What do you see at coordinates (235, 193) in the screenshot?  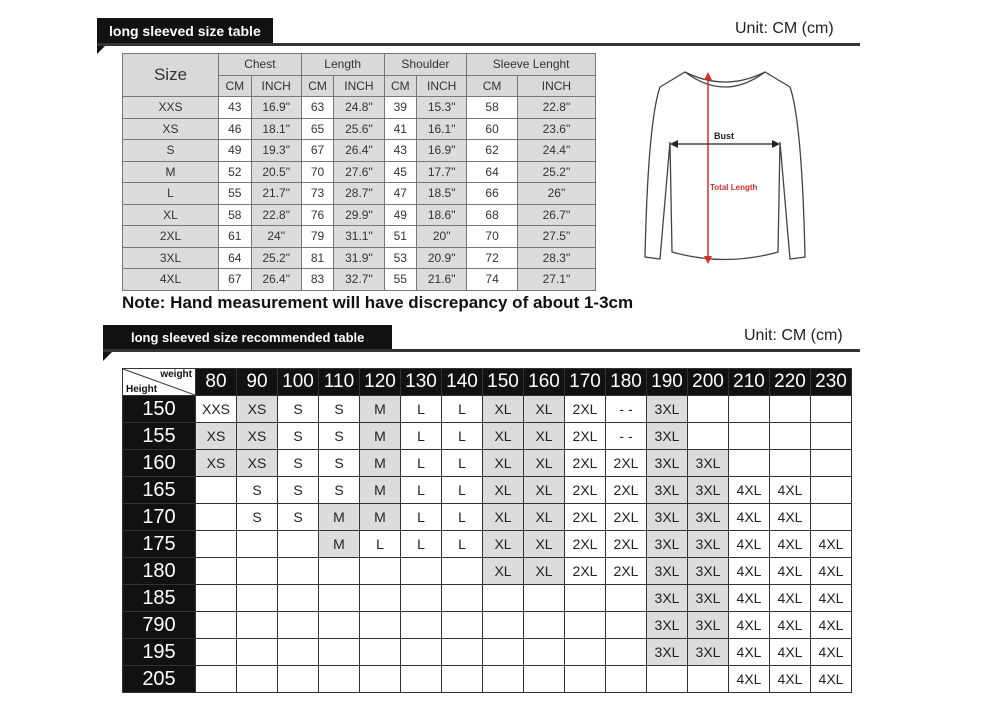 I see `measurement-cell: 55` at bounding box center [235, 193].